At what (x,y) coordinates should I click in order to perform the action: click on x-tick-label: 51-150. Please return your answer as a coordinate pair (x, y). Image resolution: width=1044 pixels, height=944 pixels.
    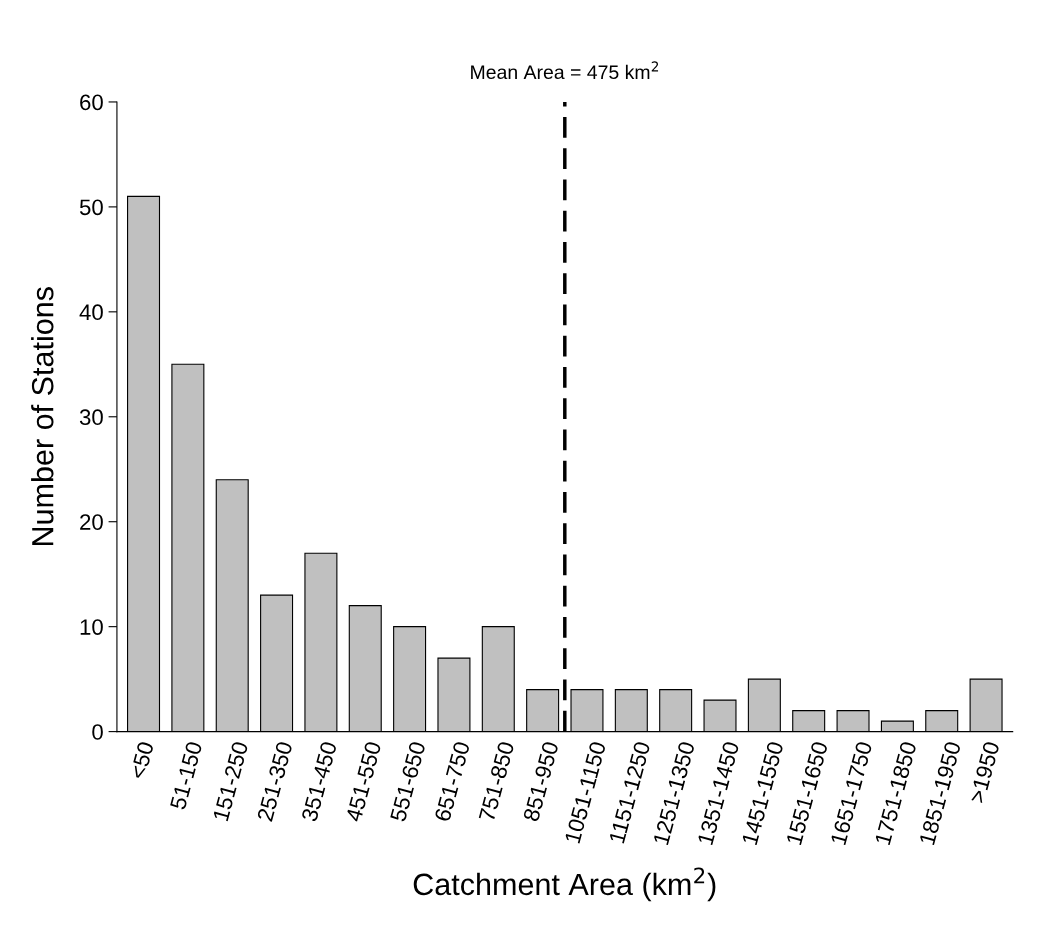
    Looking at the image, I should click on (186, 775).